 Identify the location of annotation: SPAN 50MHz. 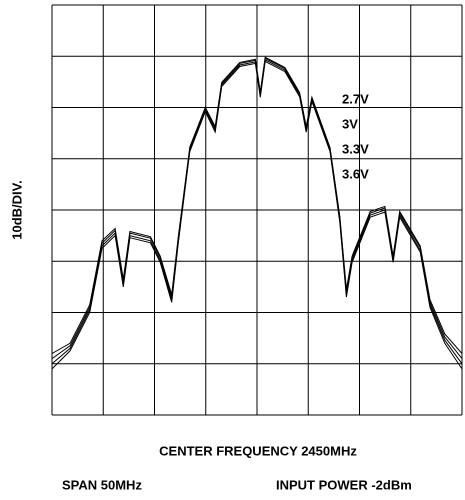
(102, 484).